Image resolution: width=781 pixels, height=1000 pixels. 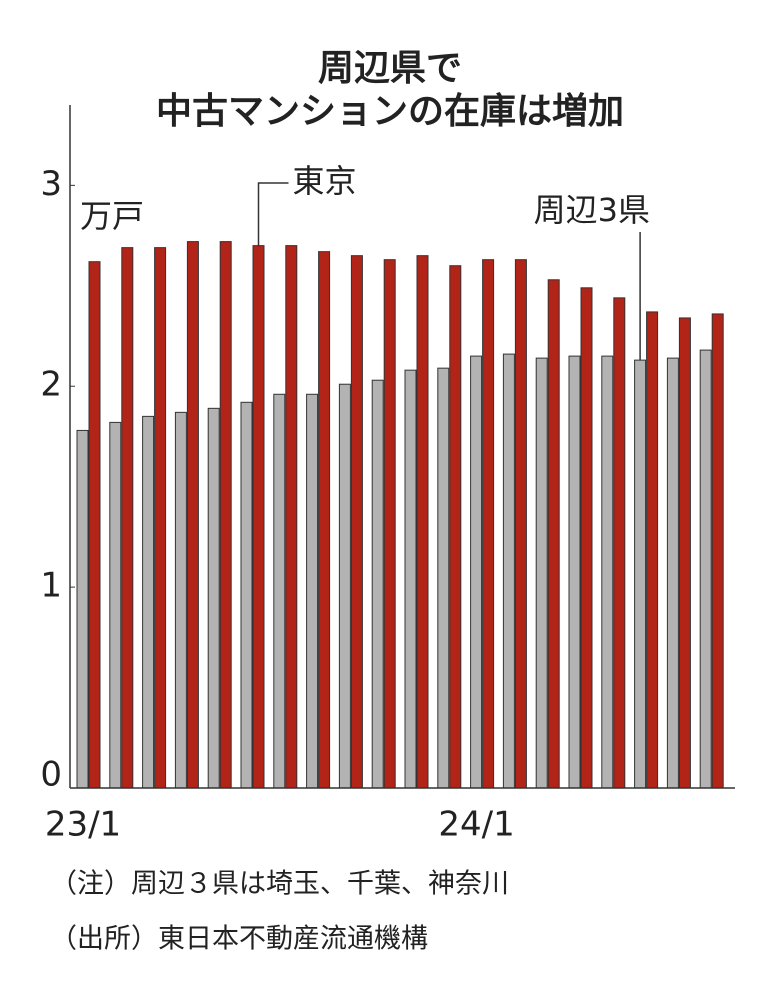 I want to click on chart-title: 周辺県で, so click(x=390, y=68).